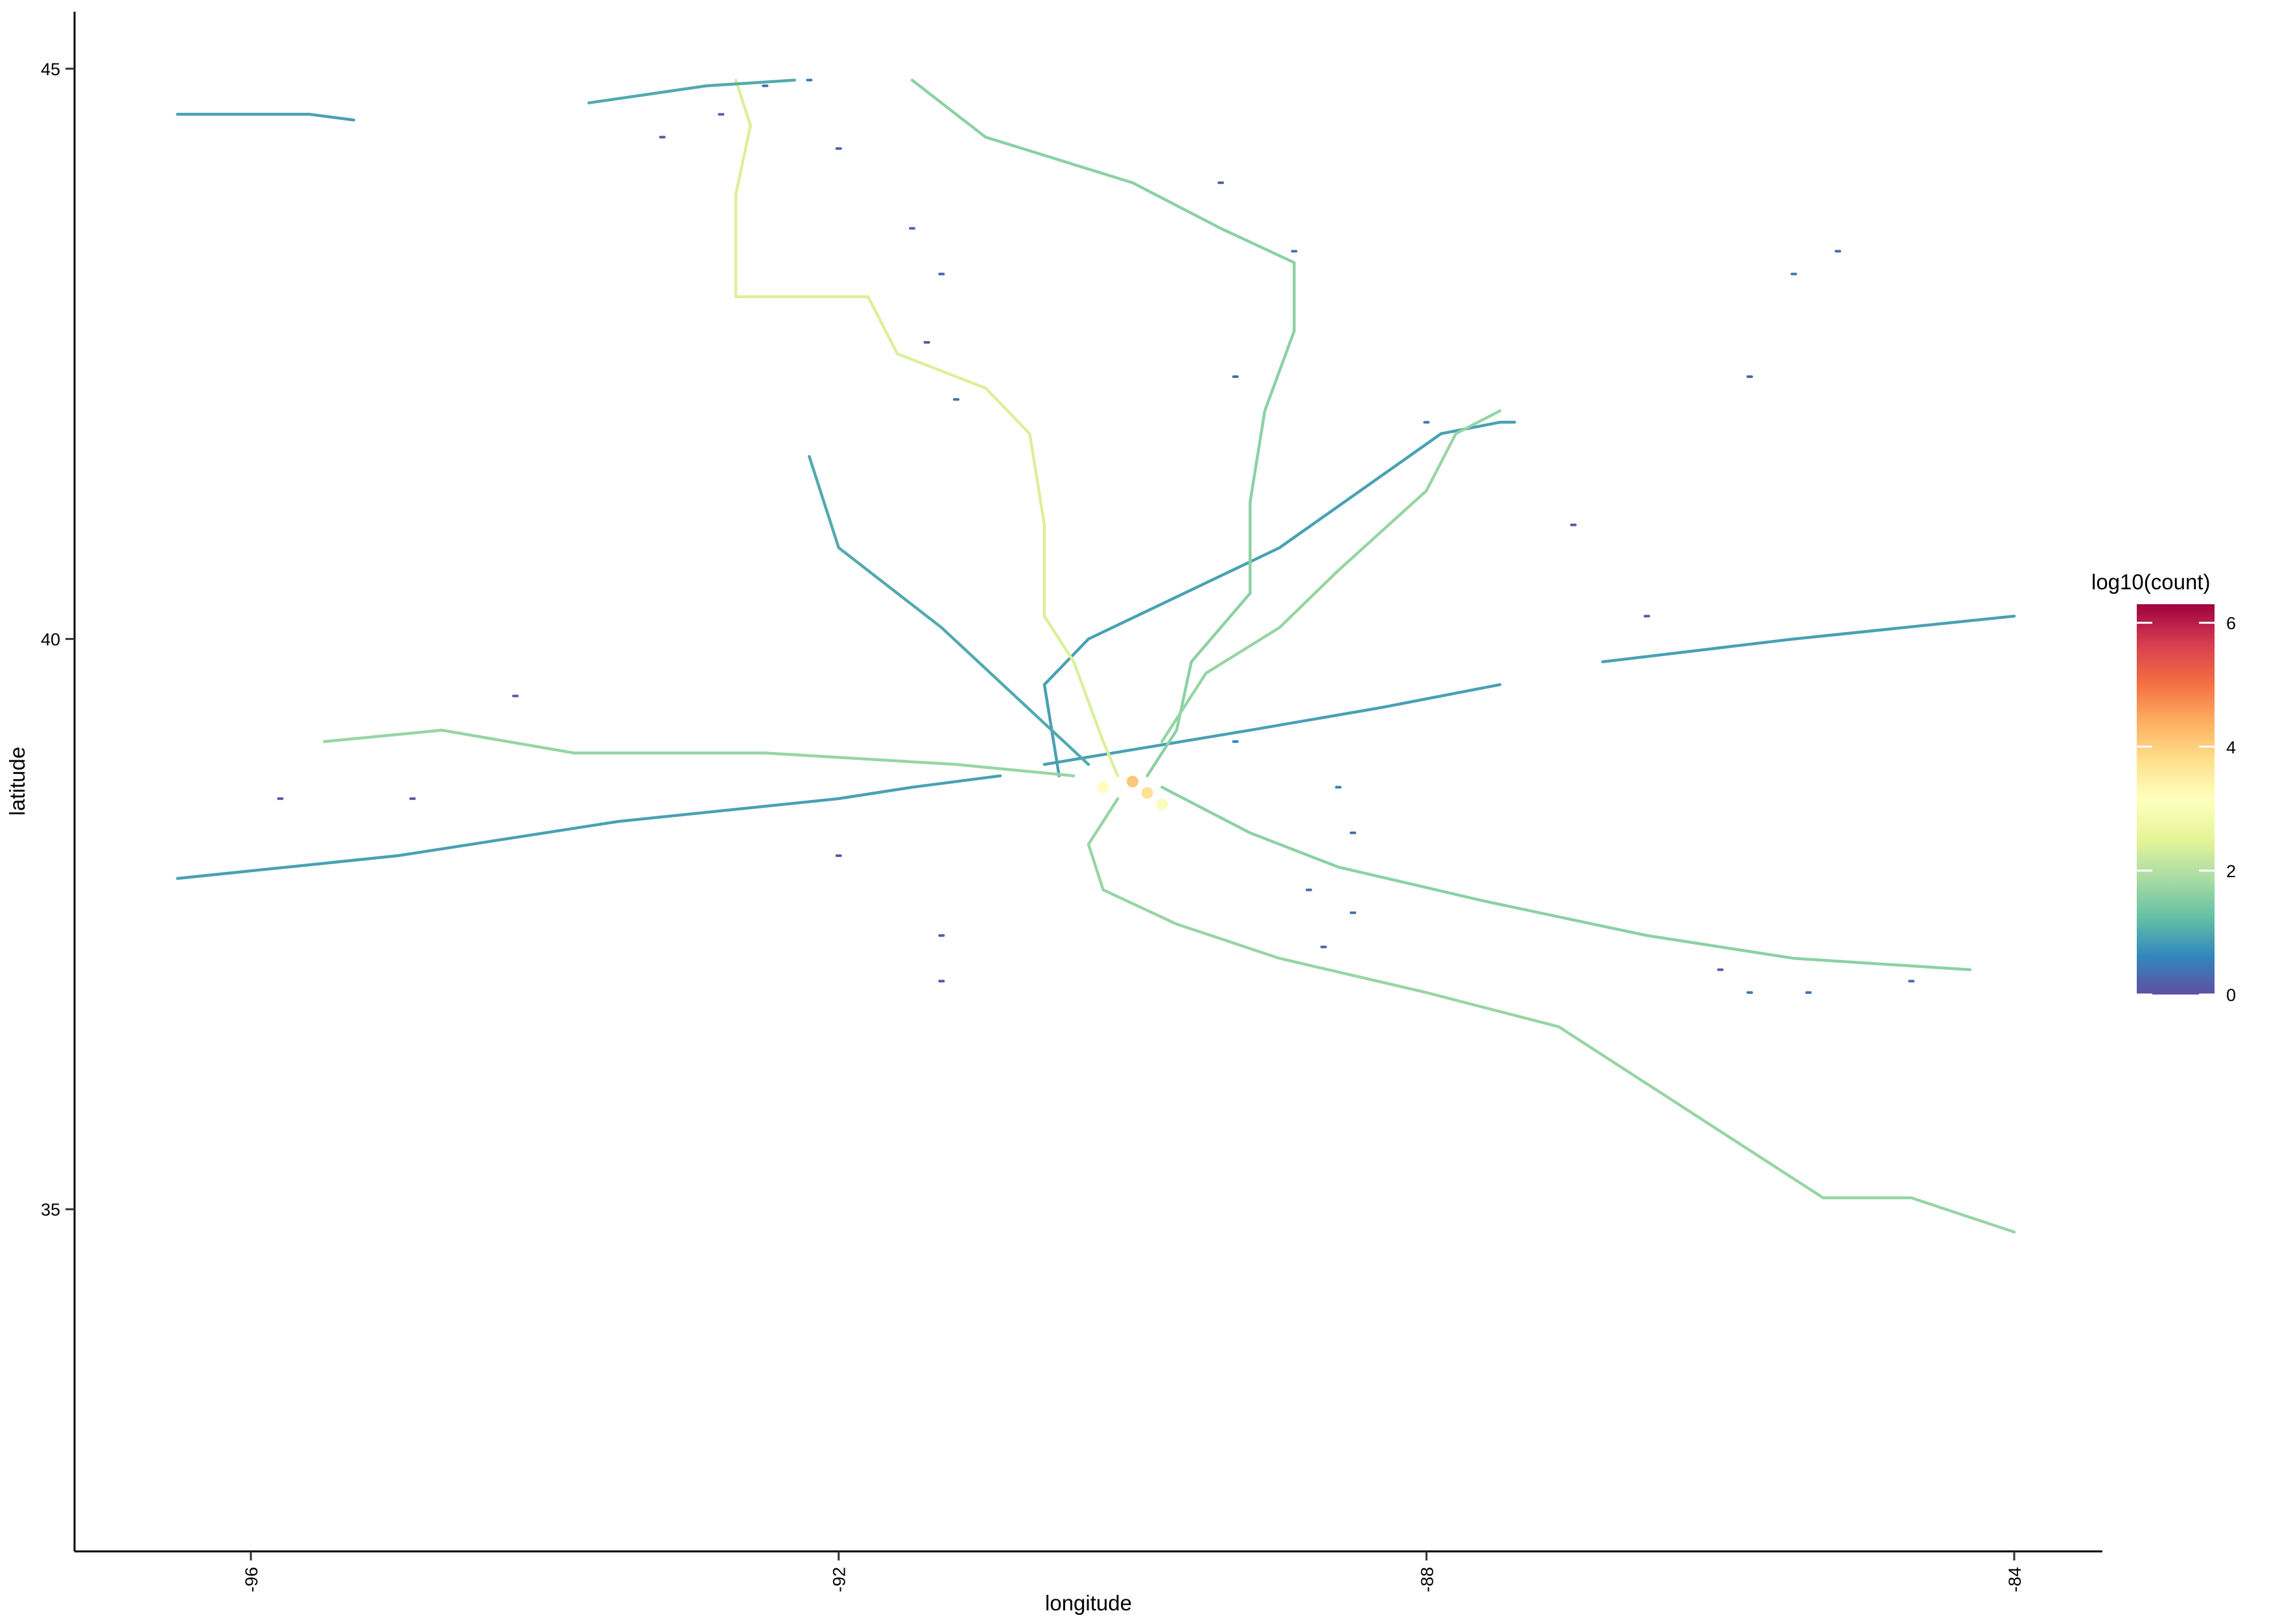 This screenshot has height=1624, width=2269. Describe the element at coordinates (50, 69) in the screenshot. I see `y-tick-label-3: 45` at that location.